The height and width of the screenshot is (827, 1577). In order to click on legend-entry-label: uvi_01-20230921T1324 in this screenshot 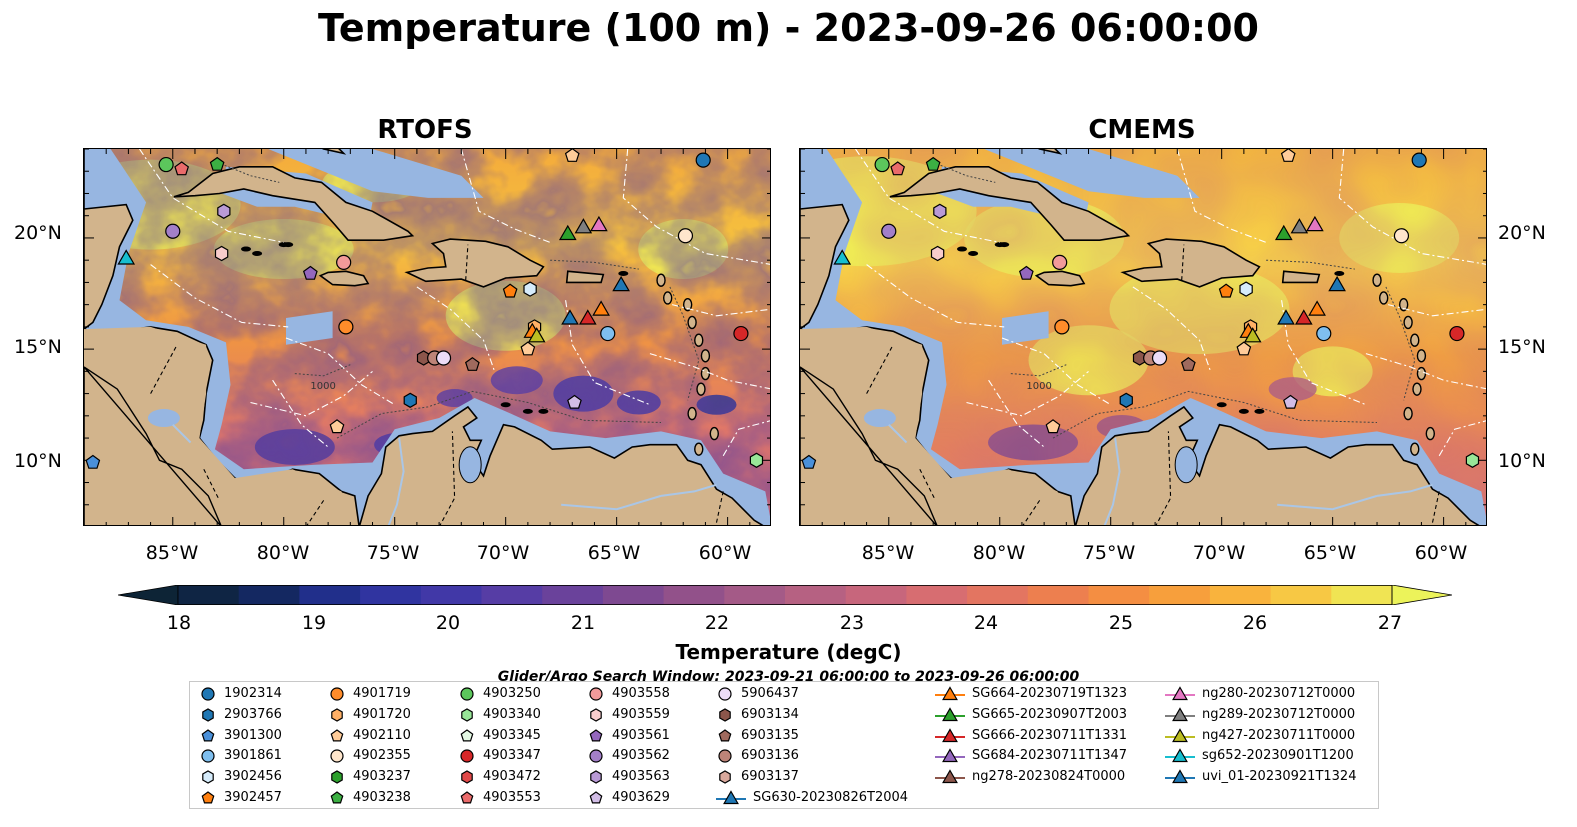, I will do `click(1279, 777)`.